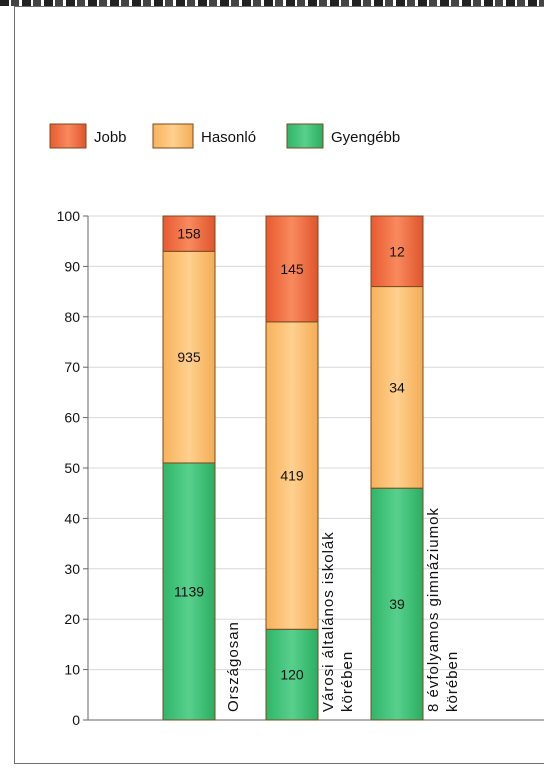  I want to click on legend: Jobb Hasonló Gyengébb, so click(224, 136).